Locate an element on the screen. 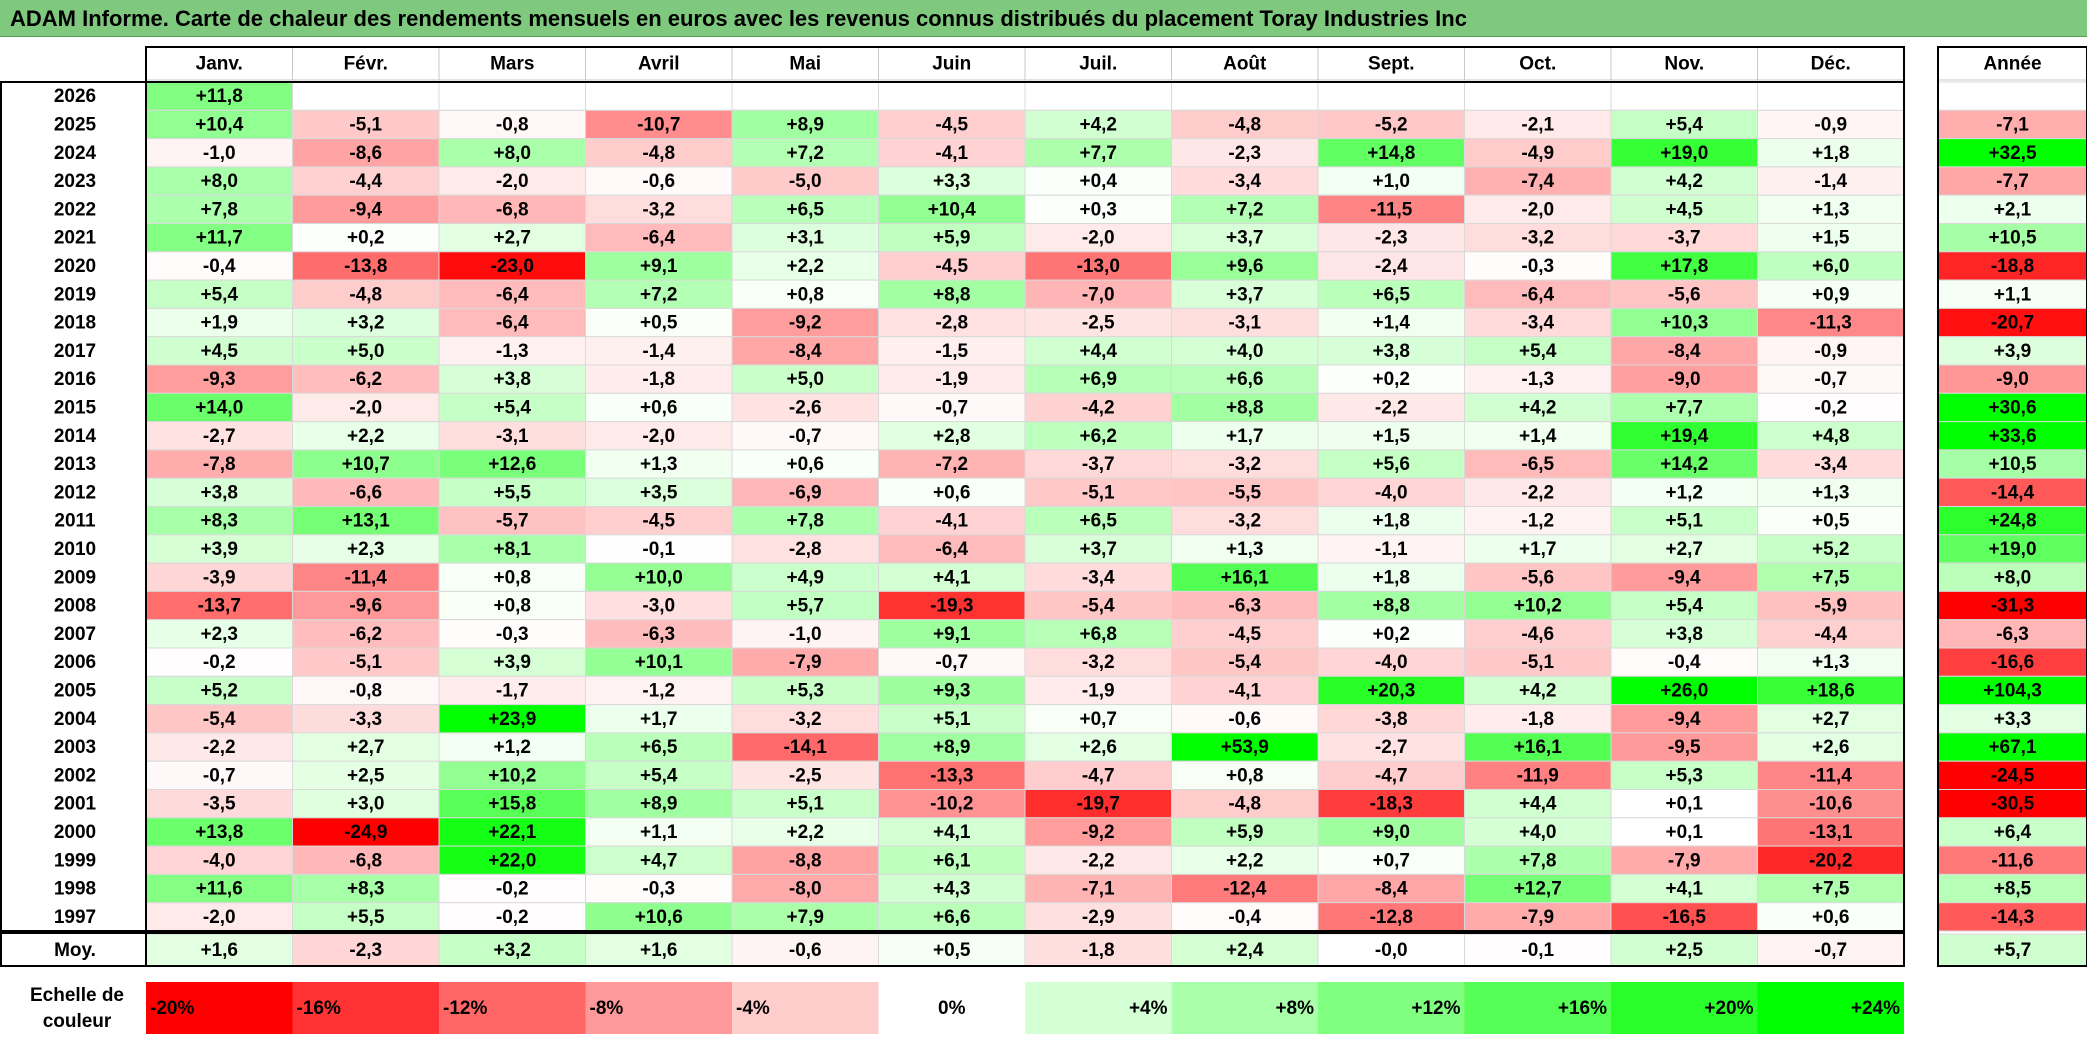  heatmap-cell-value: -8,4 is located at coordinates (1684, 351).